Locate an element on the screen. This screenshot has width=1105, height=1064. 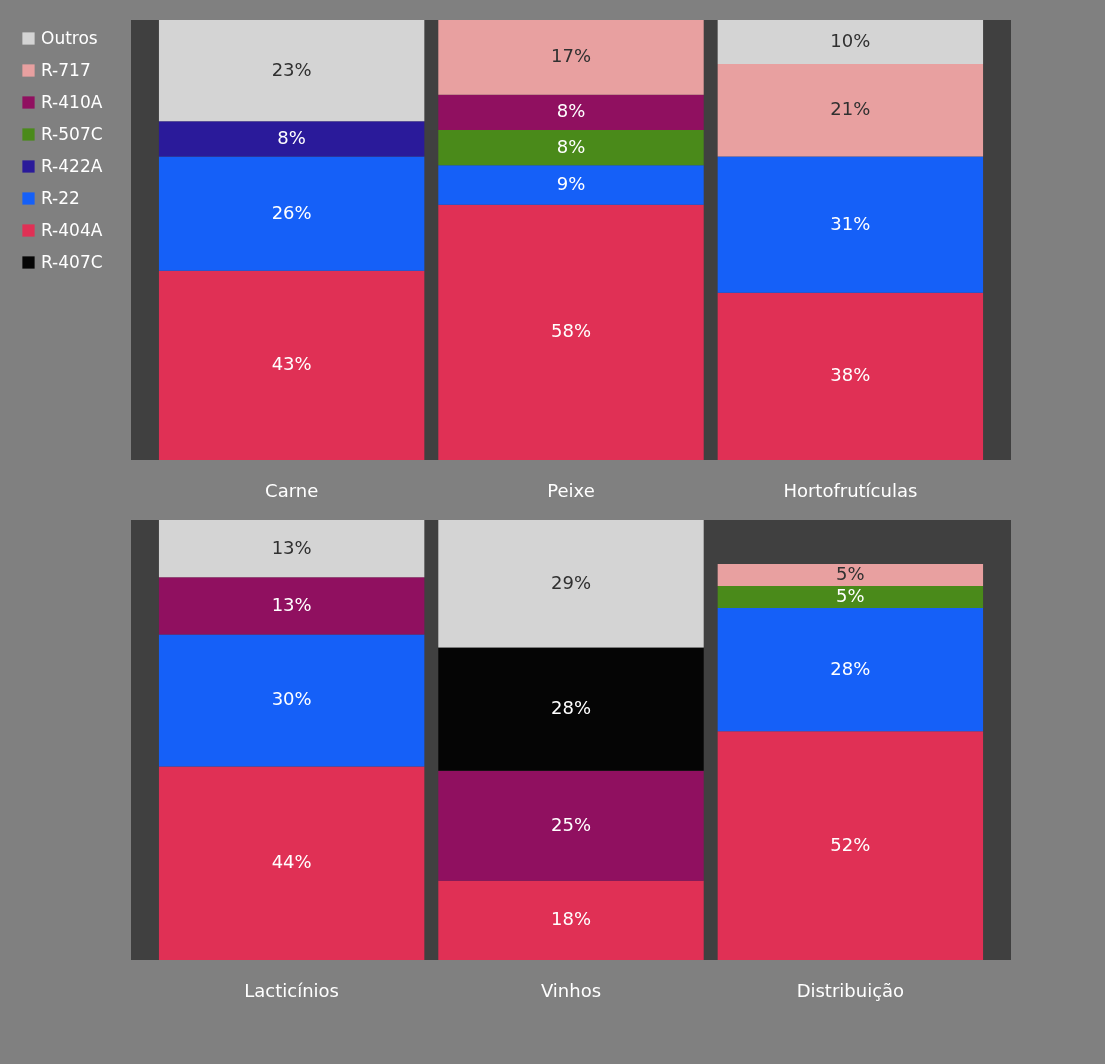
data-label: 44% is located at coordinates (291, 862).